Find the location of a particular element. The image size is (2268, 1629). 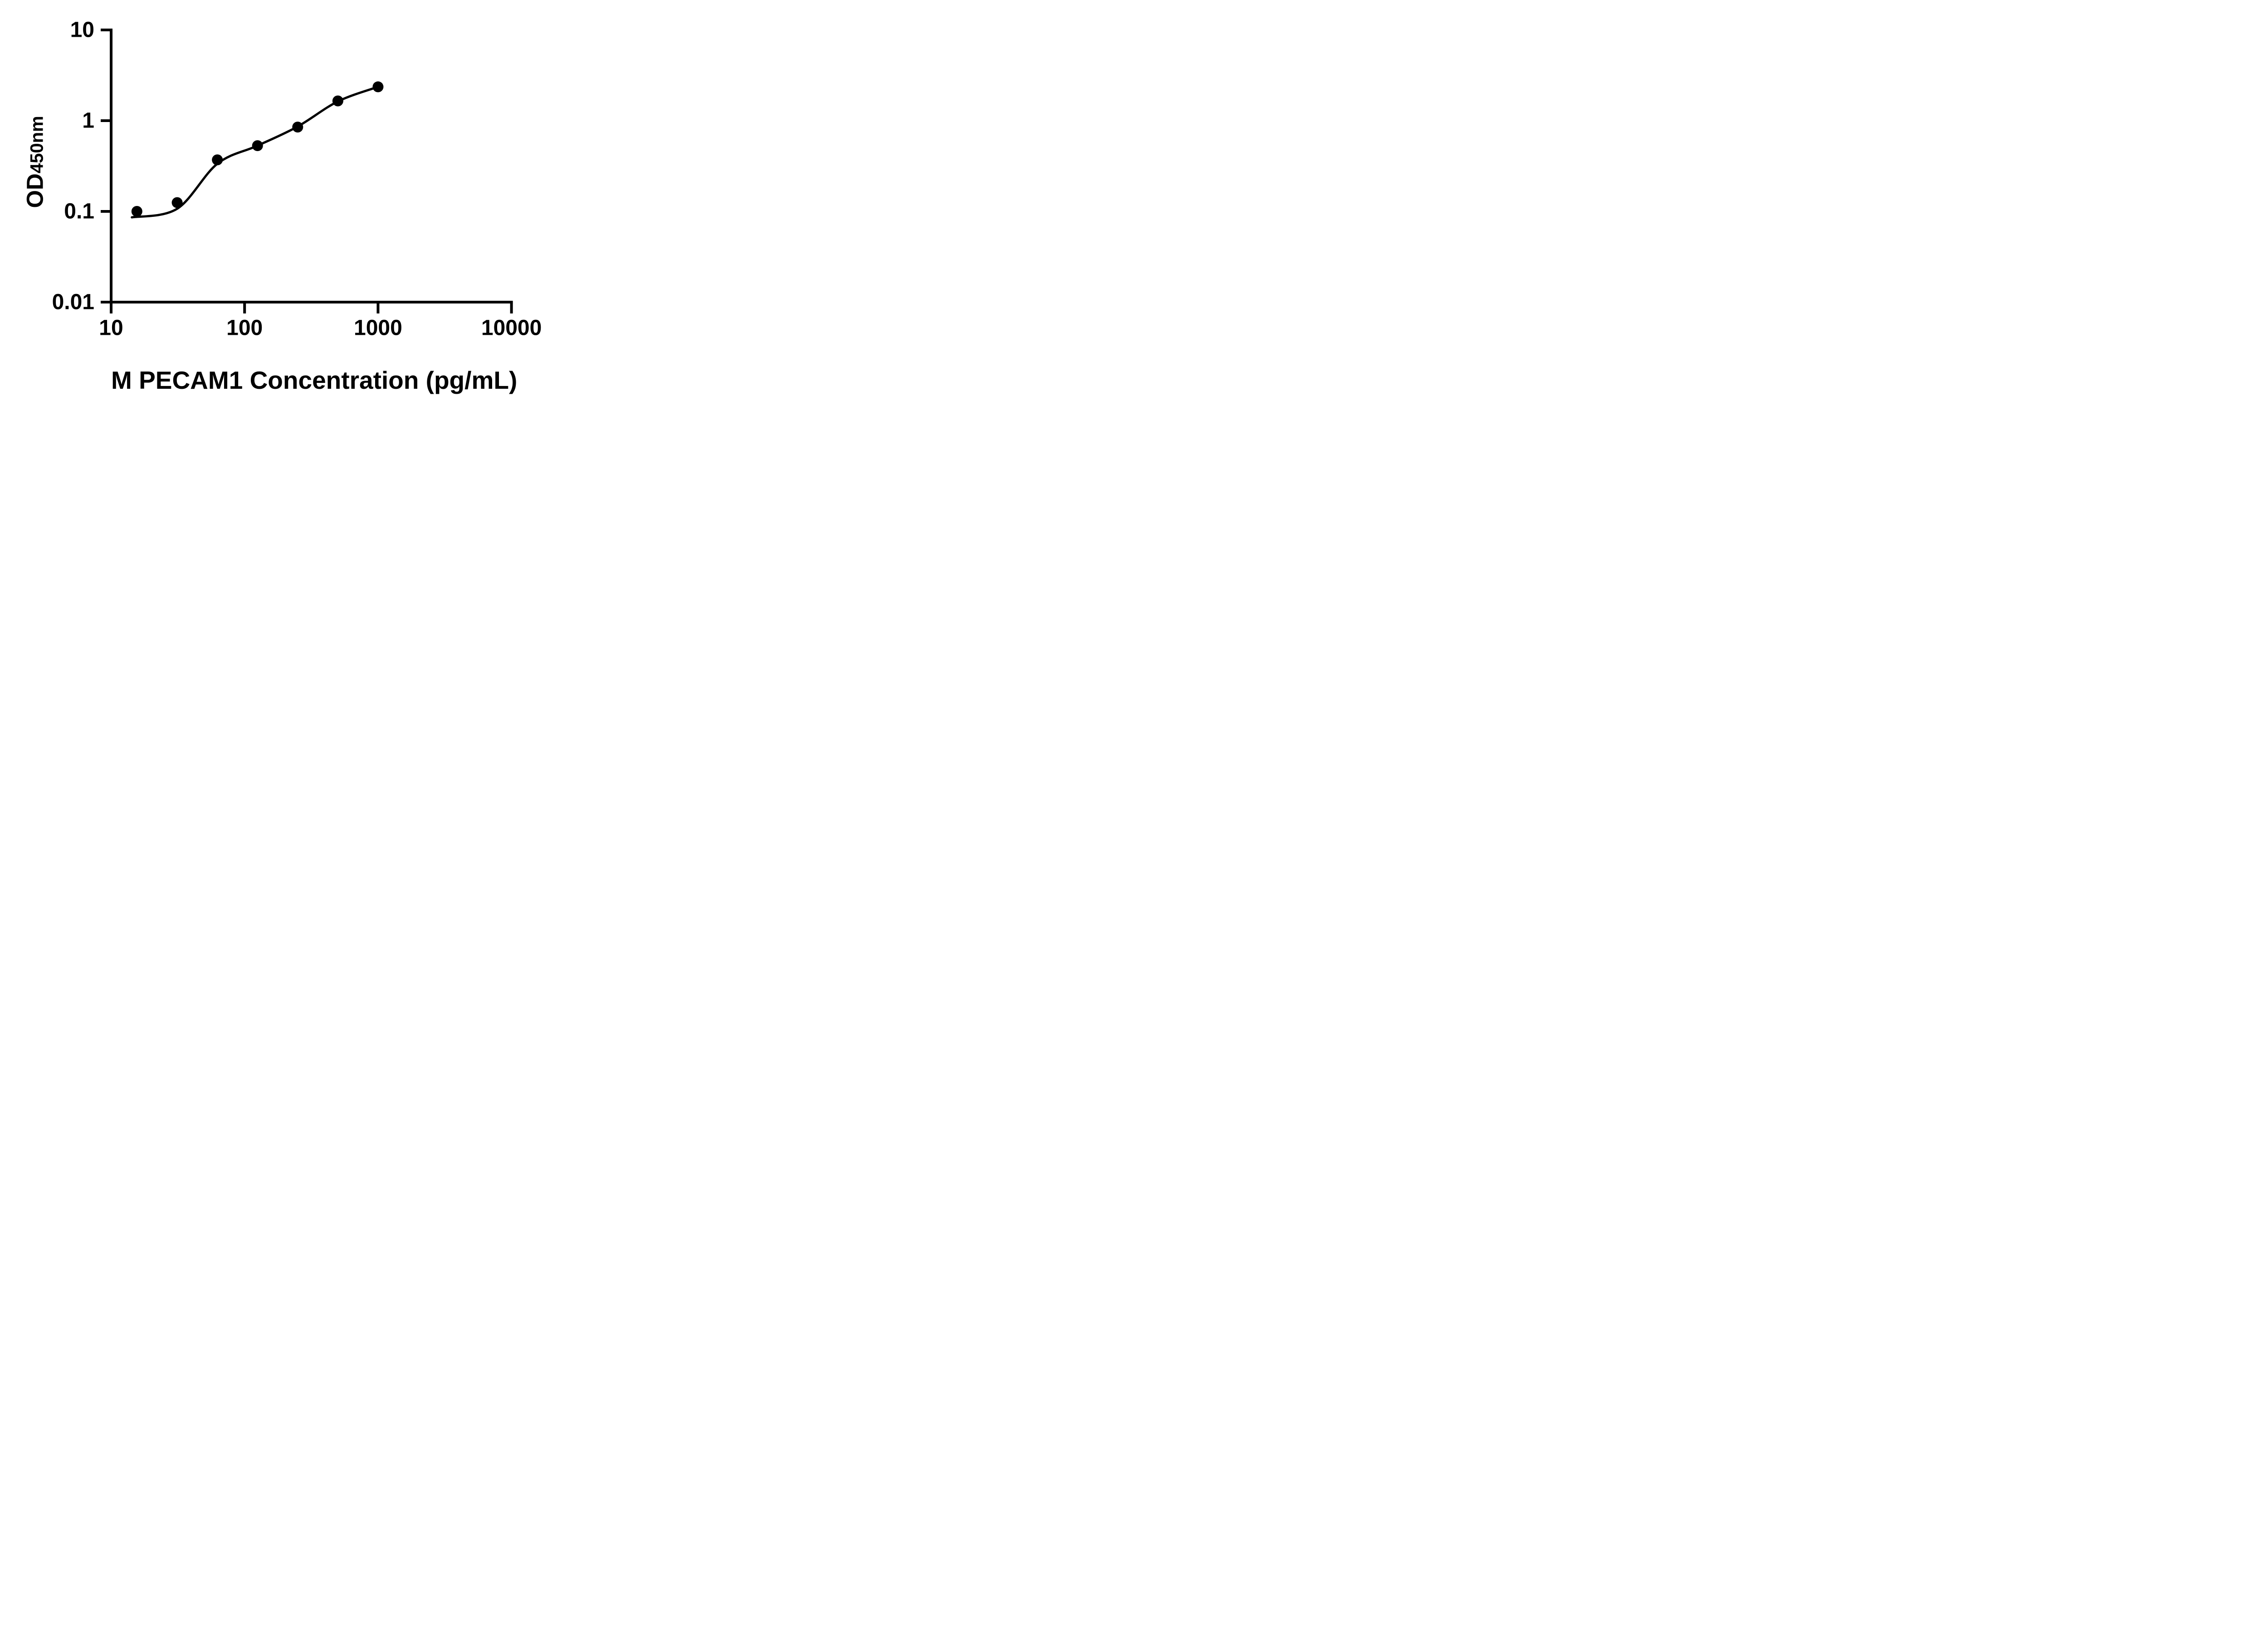

axes-frame is located at coordinates (311, 166).